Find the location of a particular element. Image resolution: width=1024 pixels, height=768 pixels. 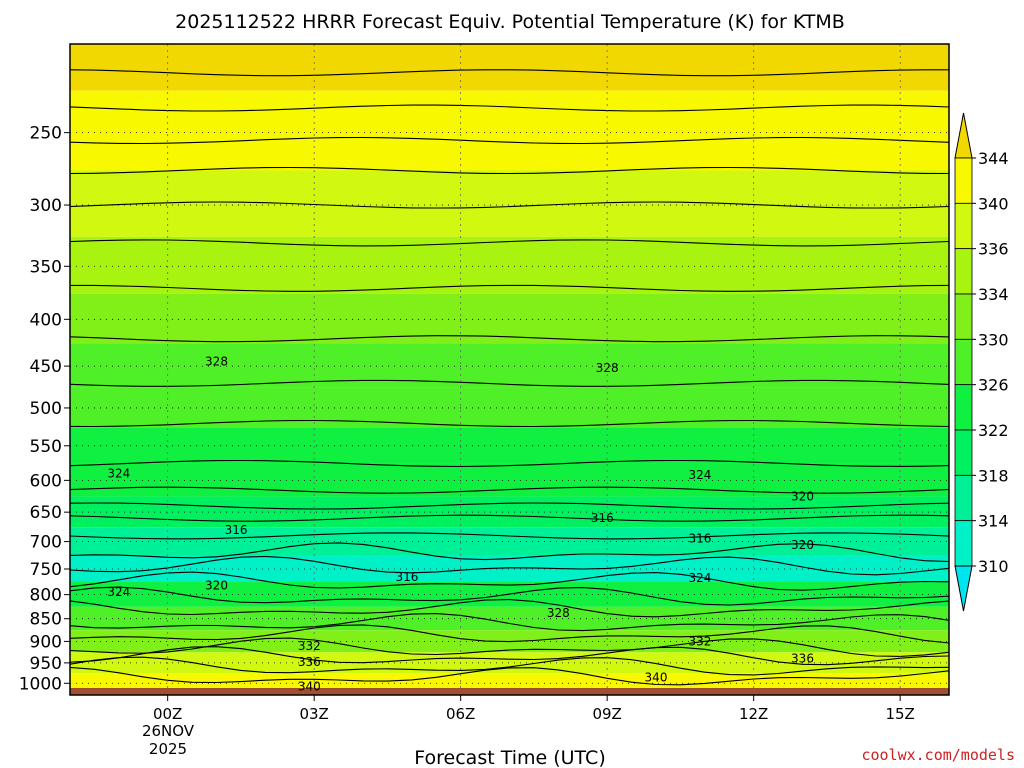

y-tick-label: 750 is located at coordinates (46, 570).